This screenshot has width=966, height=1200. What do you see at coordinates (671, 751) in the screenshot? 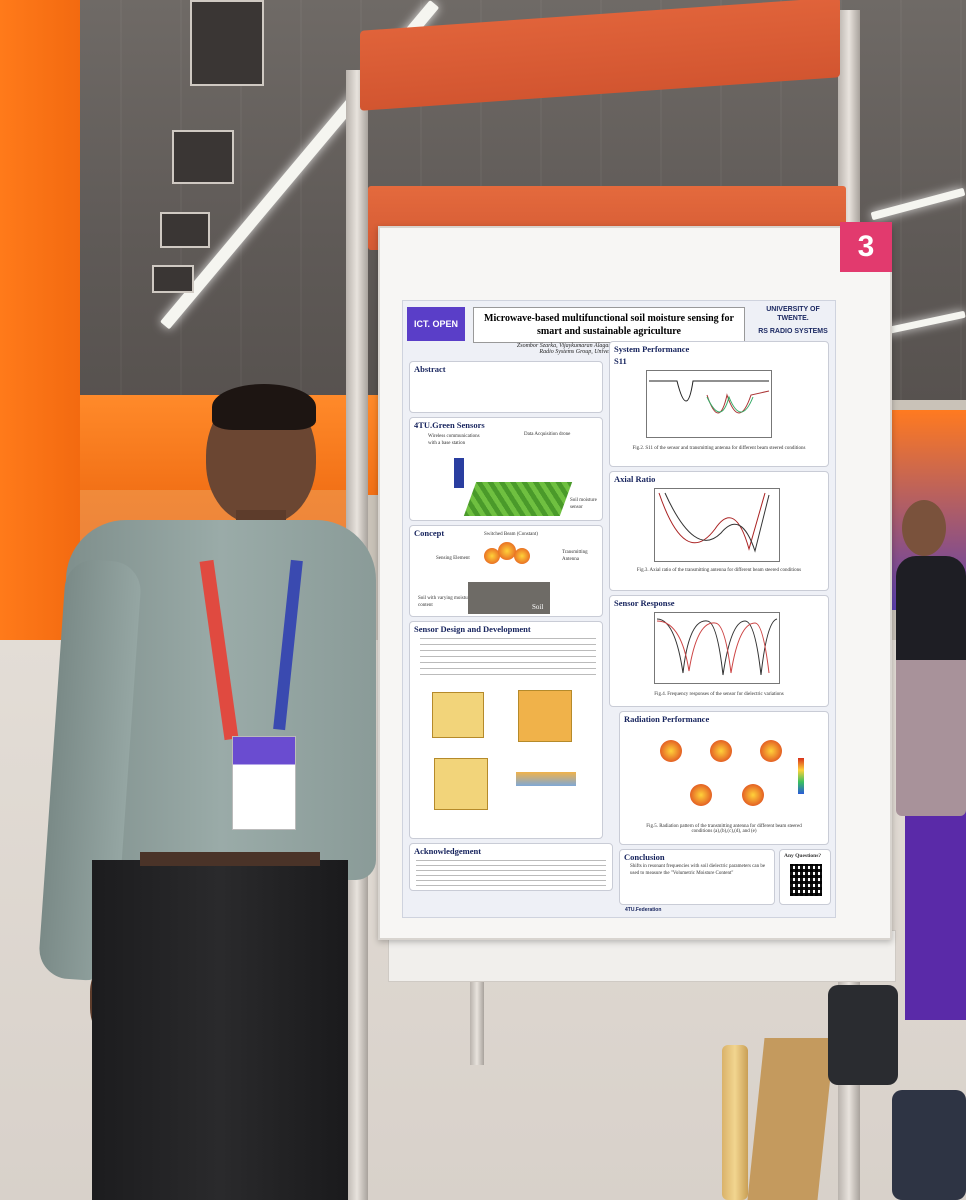
I see `radiation-pattern-a` at bounding box center [671, 751].